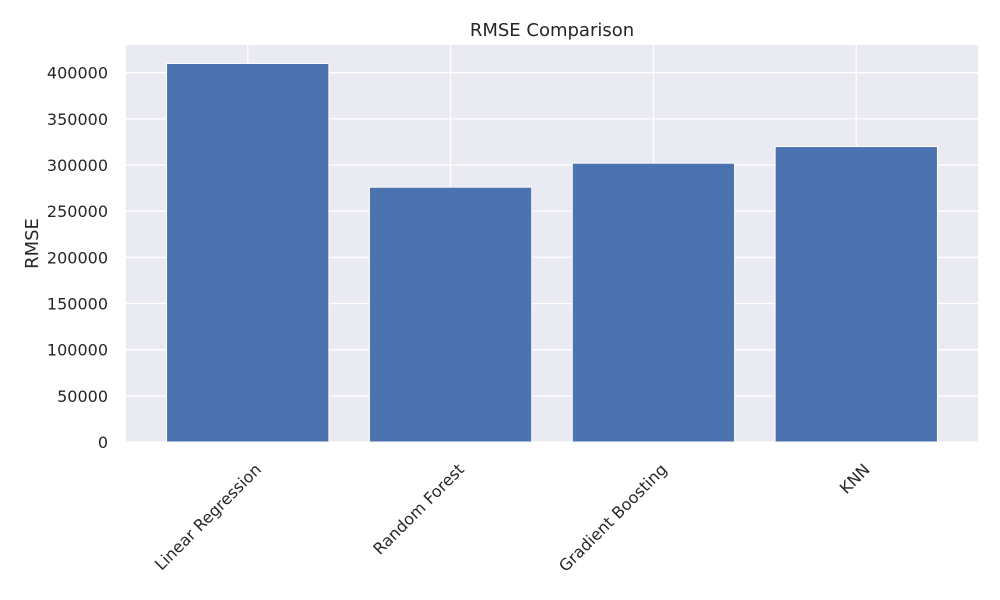 The image size is (1000, 600). I want to click on bar-knn, so click(856, 294).